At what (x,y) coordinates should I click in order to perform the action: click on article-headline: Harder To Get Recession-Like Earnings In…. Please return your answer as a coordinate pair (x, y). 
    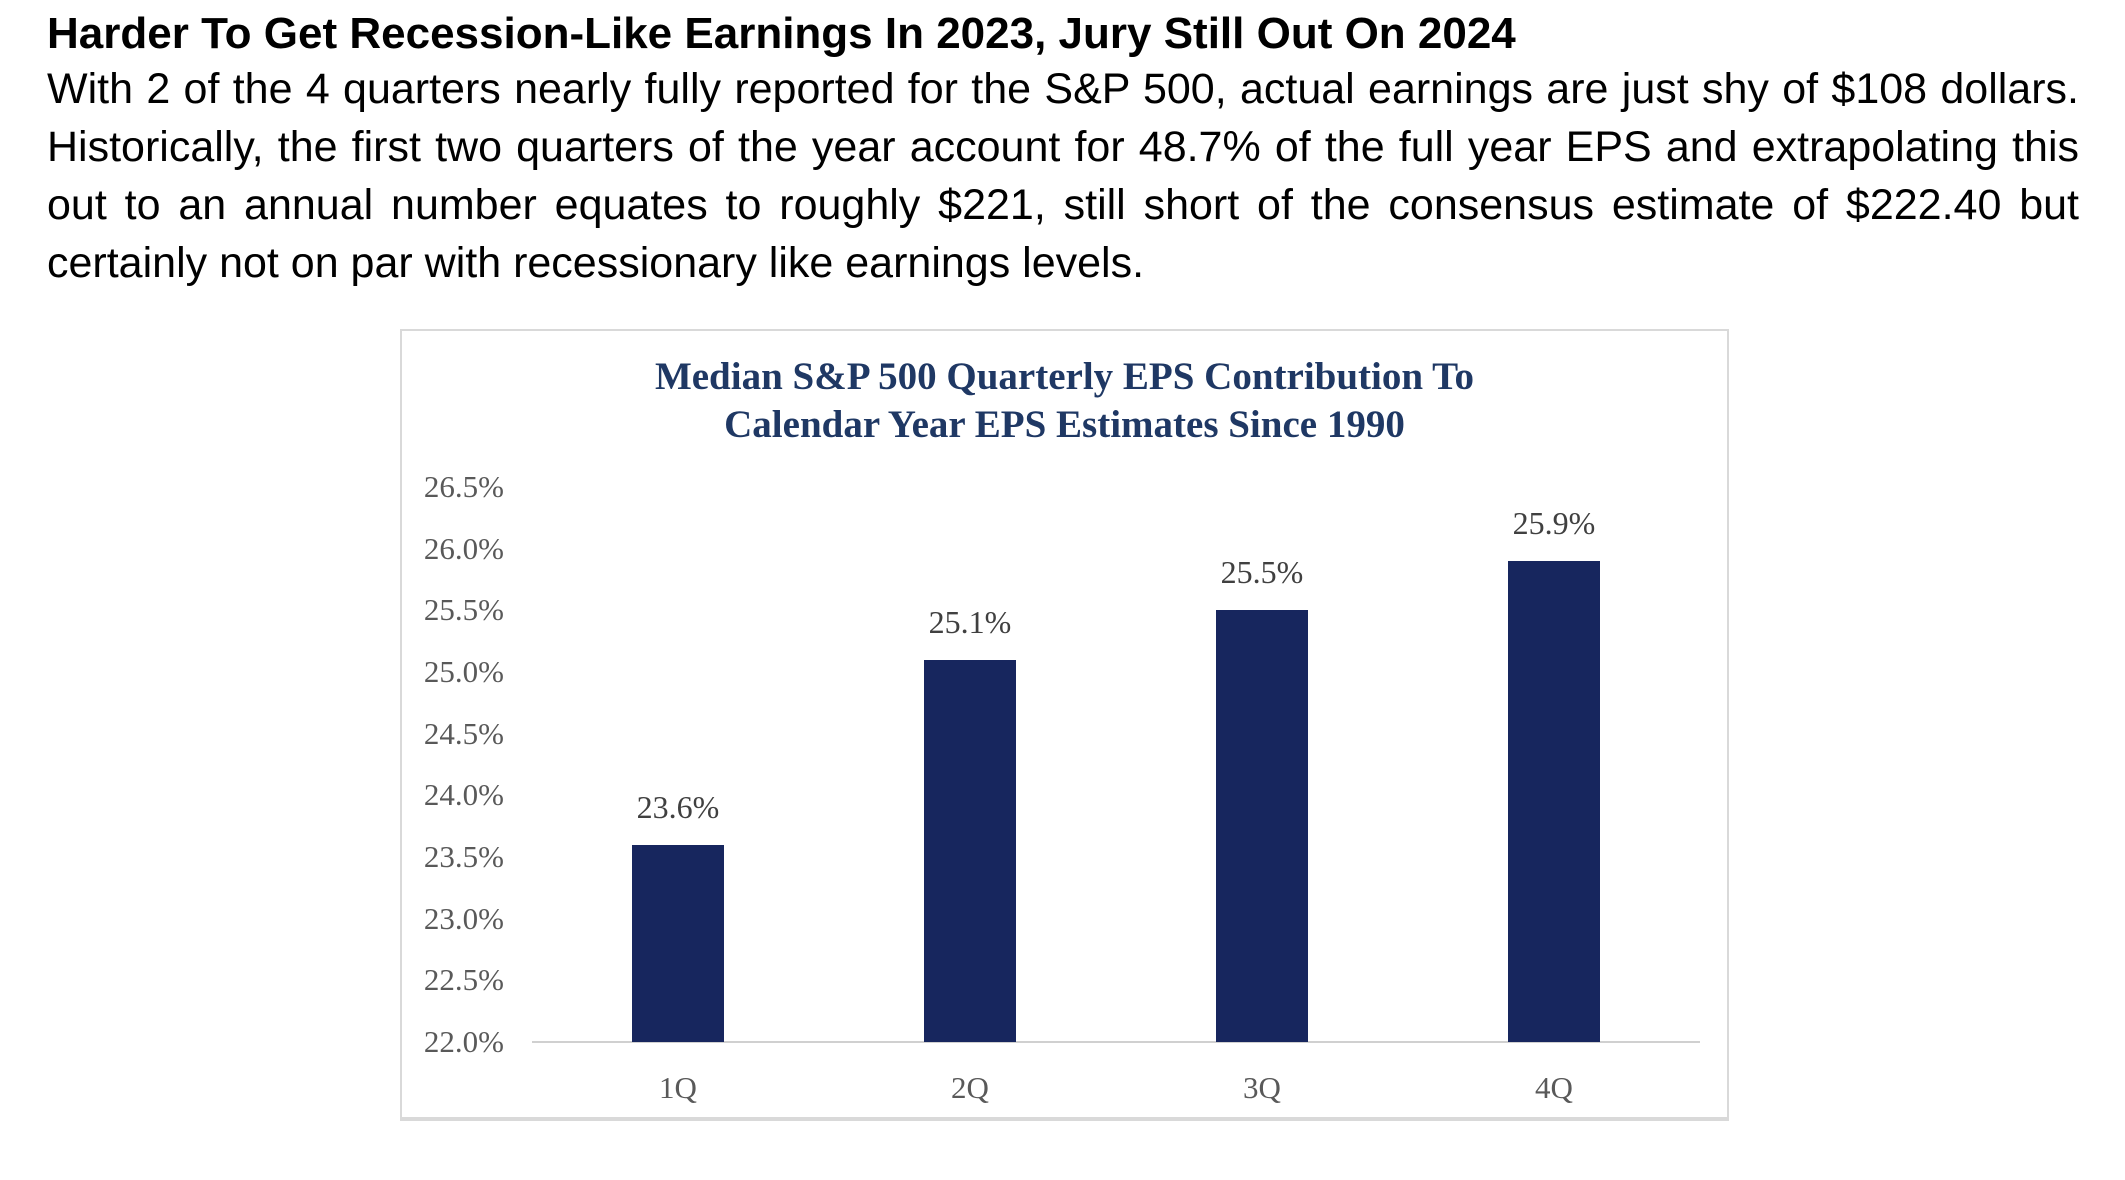
    Looking at the image, I should click on (781, 33).